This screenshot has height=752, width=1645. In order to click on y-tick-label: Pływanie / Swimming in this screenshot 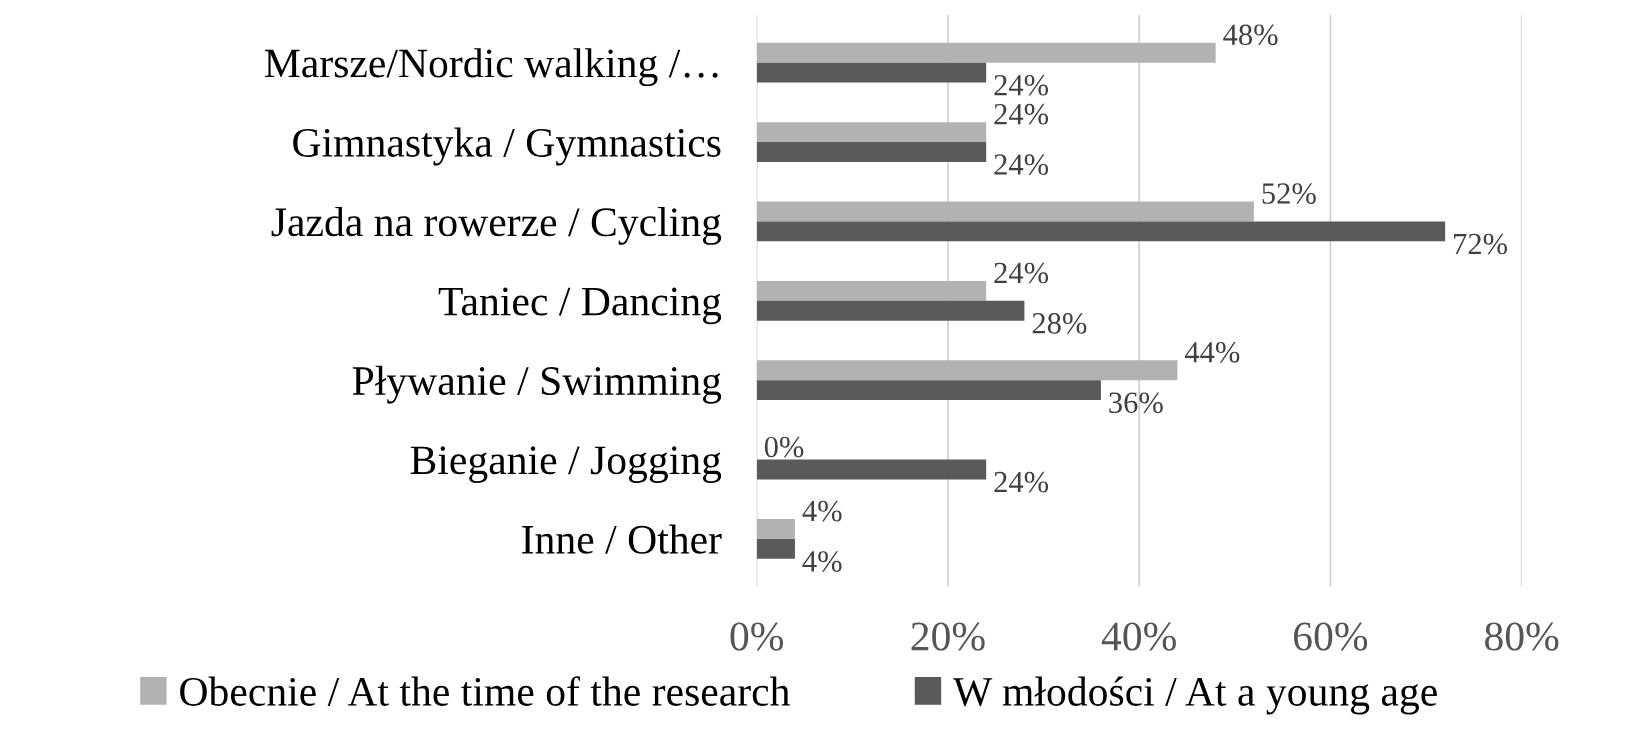, I will do `click(537, 384)`.